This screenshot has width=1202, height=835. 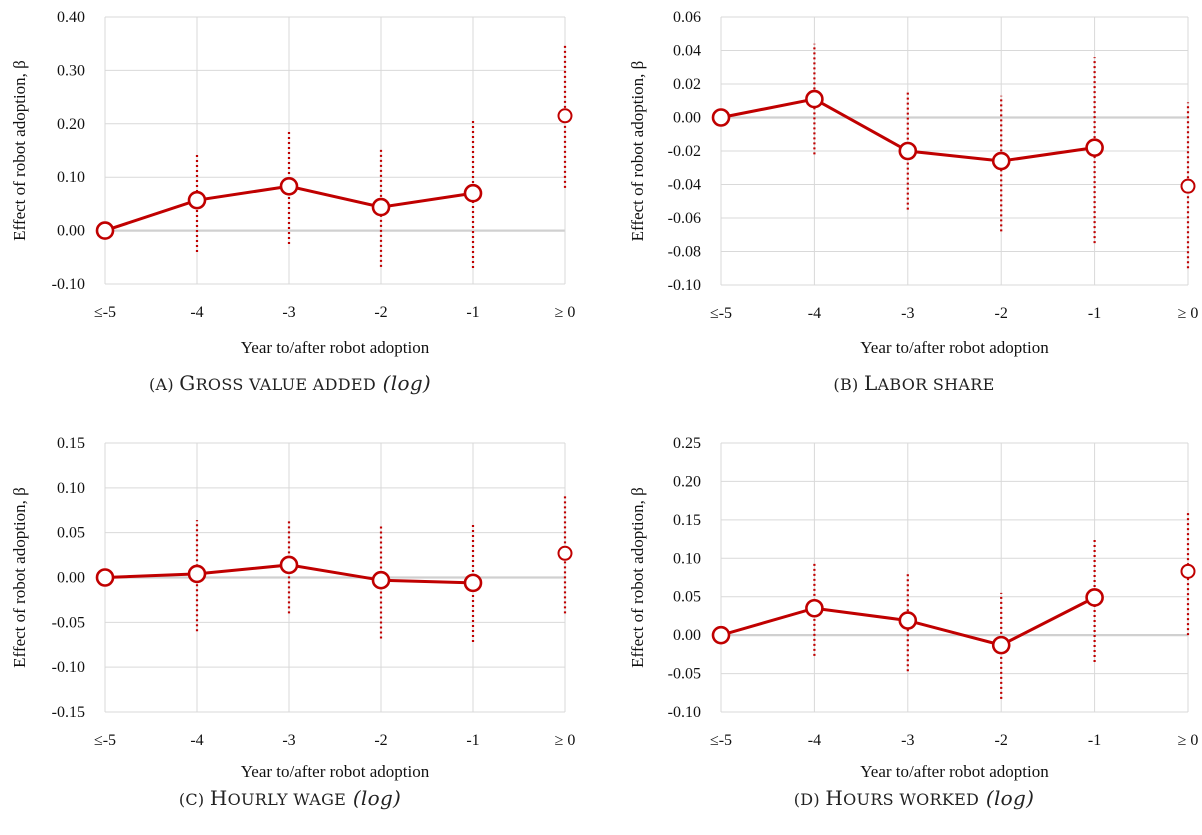 I want to click on panel-caption: (B) LABOR SHARE, so click(x=913, y=383).